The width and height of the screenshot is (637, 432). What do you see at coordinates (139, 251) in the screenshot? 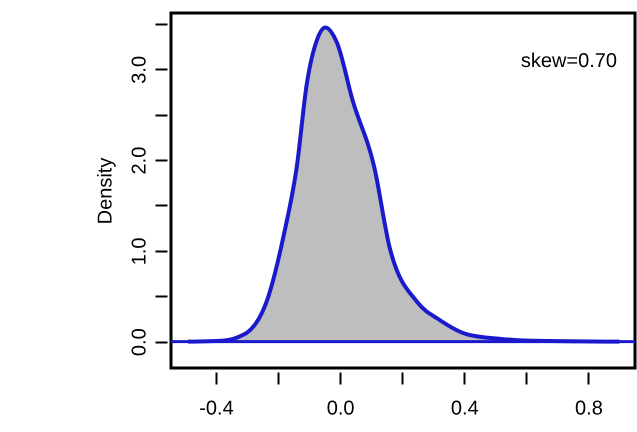
I see `y-tick-label: 1.0` at bounding box center [139, 251].